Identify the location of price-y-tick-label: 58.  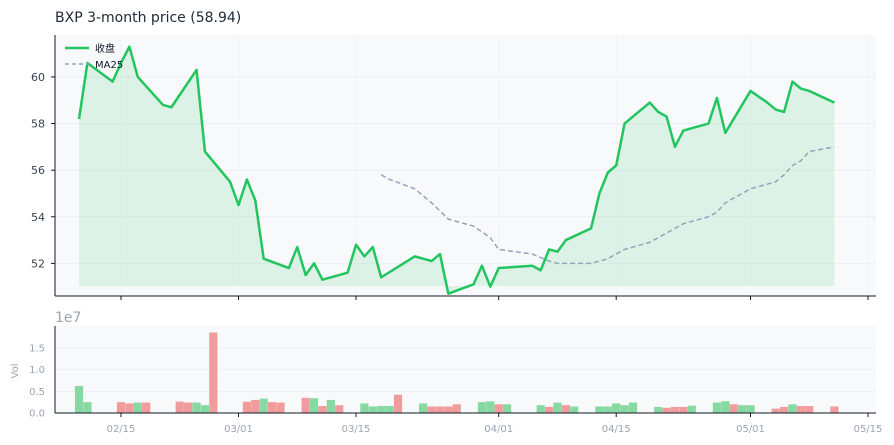
(38, 124).